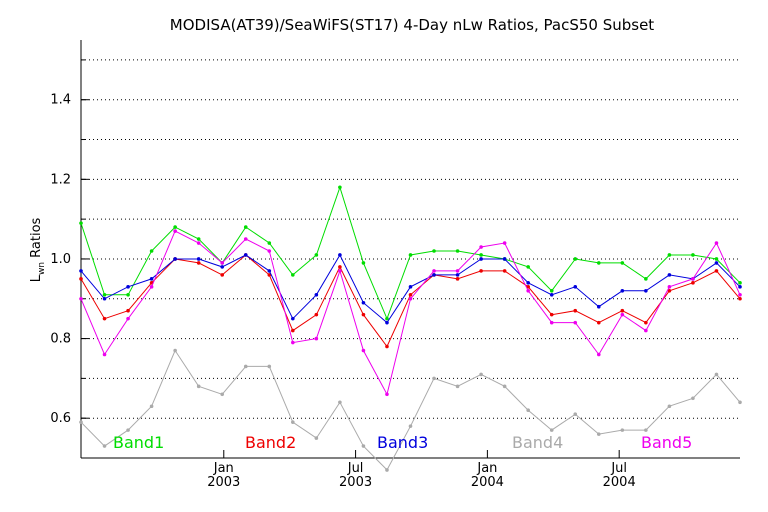  Describe the element at coordinates (60, 179) in the screenshot. I see `y-tick-label: 1.2` at that location.